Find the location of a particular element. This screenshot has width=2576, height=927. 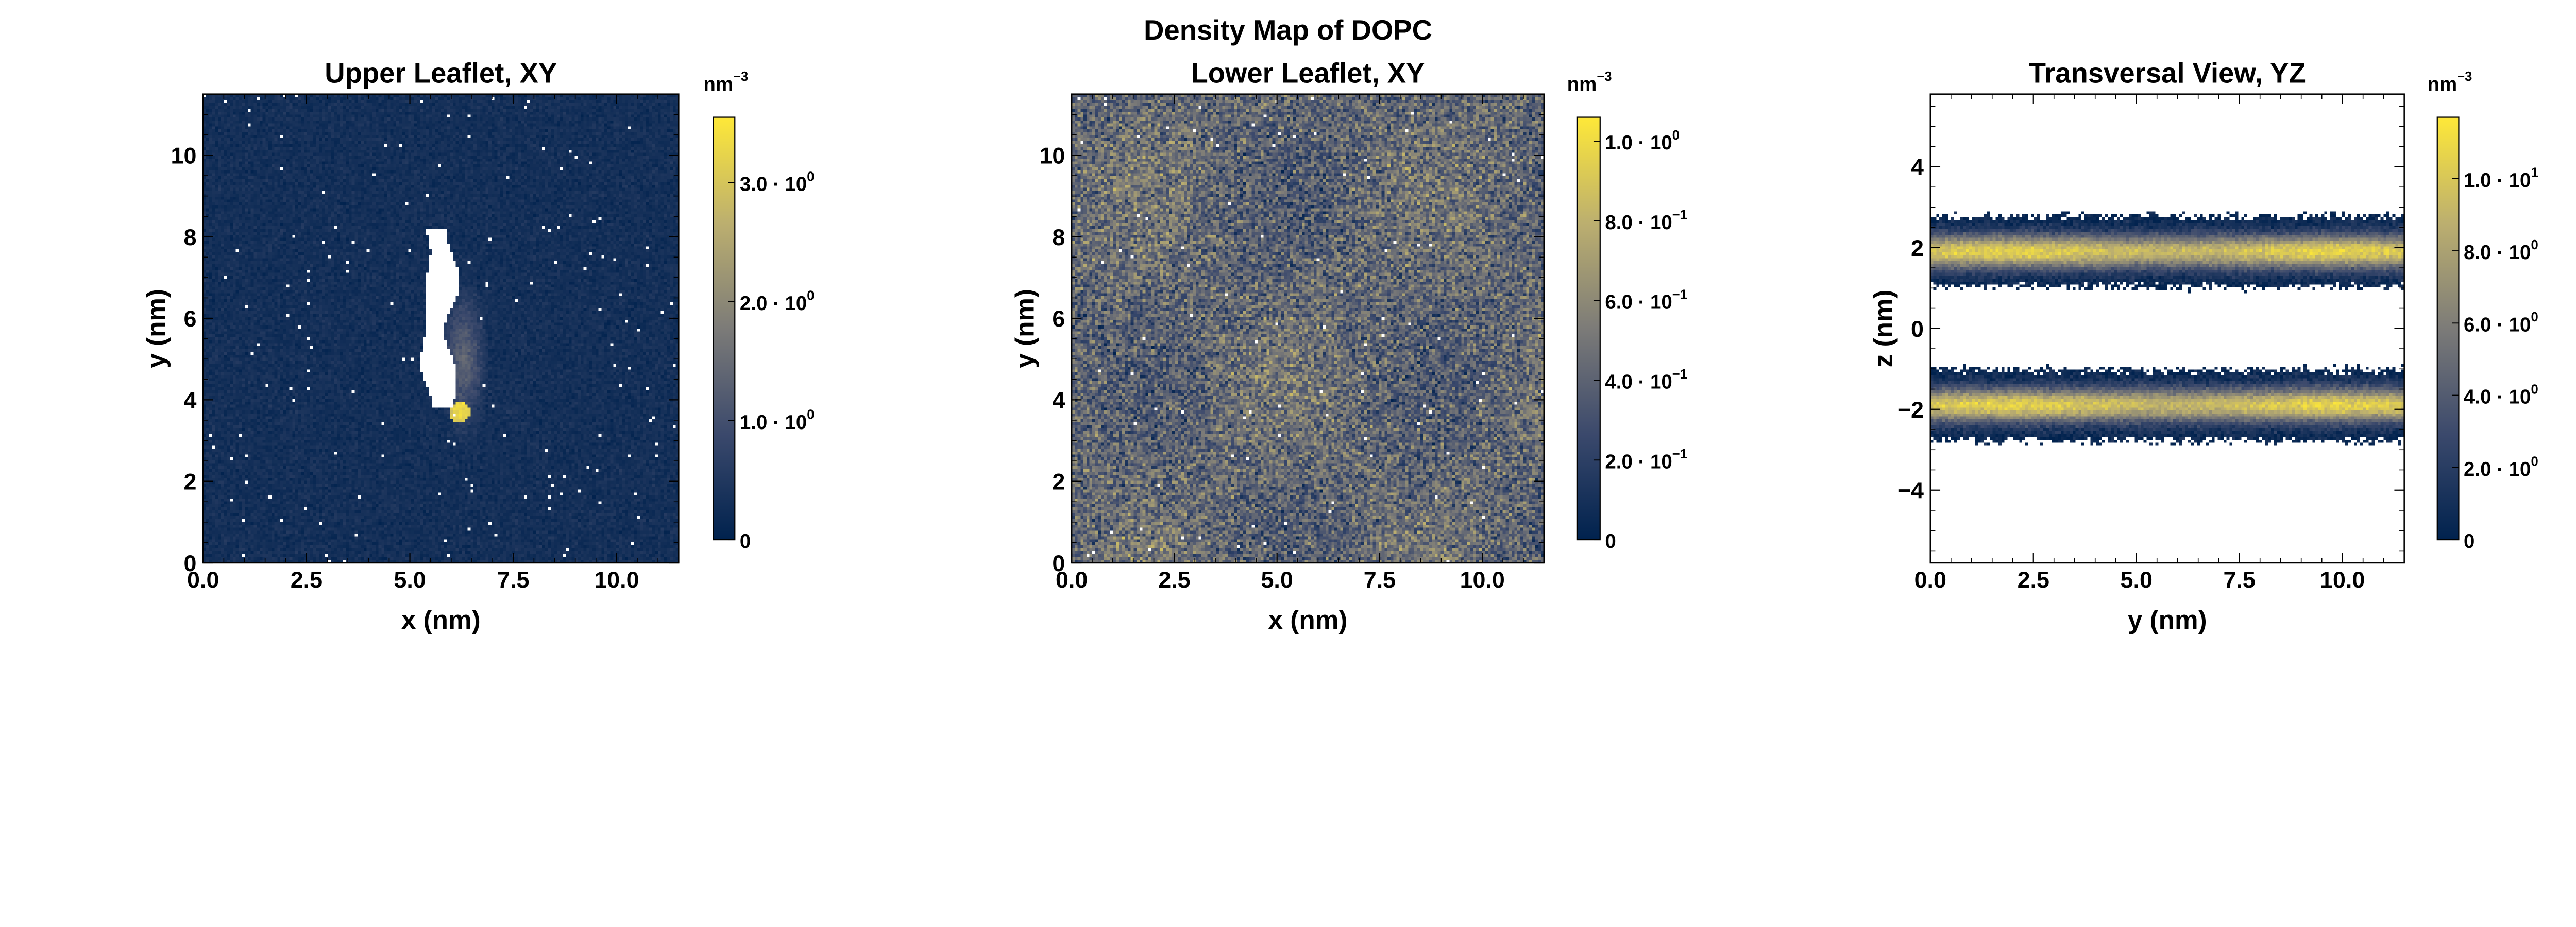

x-axis-label: y (nm) is located at coordinates (2167, 619).